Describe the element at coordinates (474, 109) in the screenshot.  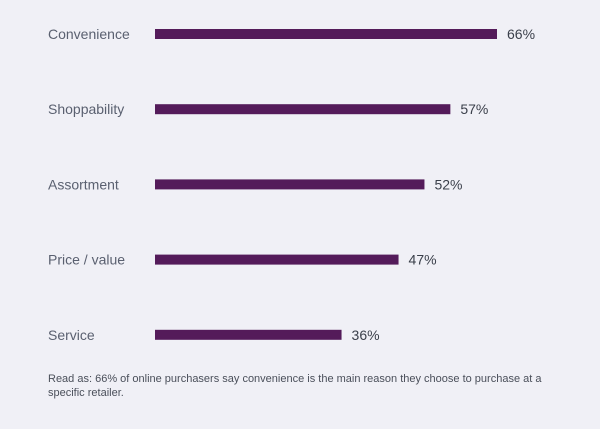
I see `value-label: 57%` at that location.